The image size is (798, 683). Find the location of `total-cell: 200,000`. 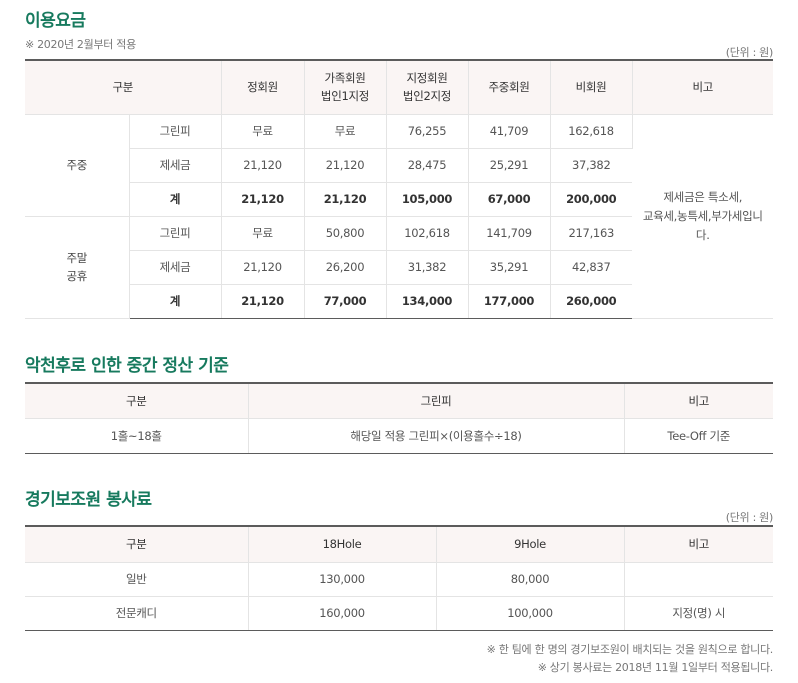

total-cell: 200,000 is located at coordinates (591, 199).